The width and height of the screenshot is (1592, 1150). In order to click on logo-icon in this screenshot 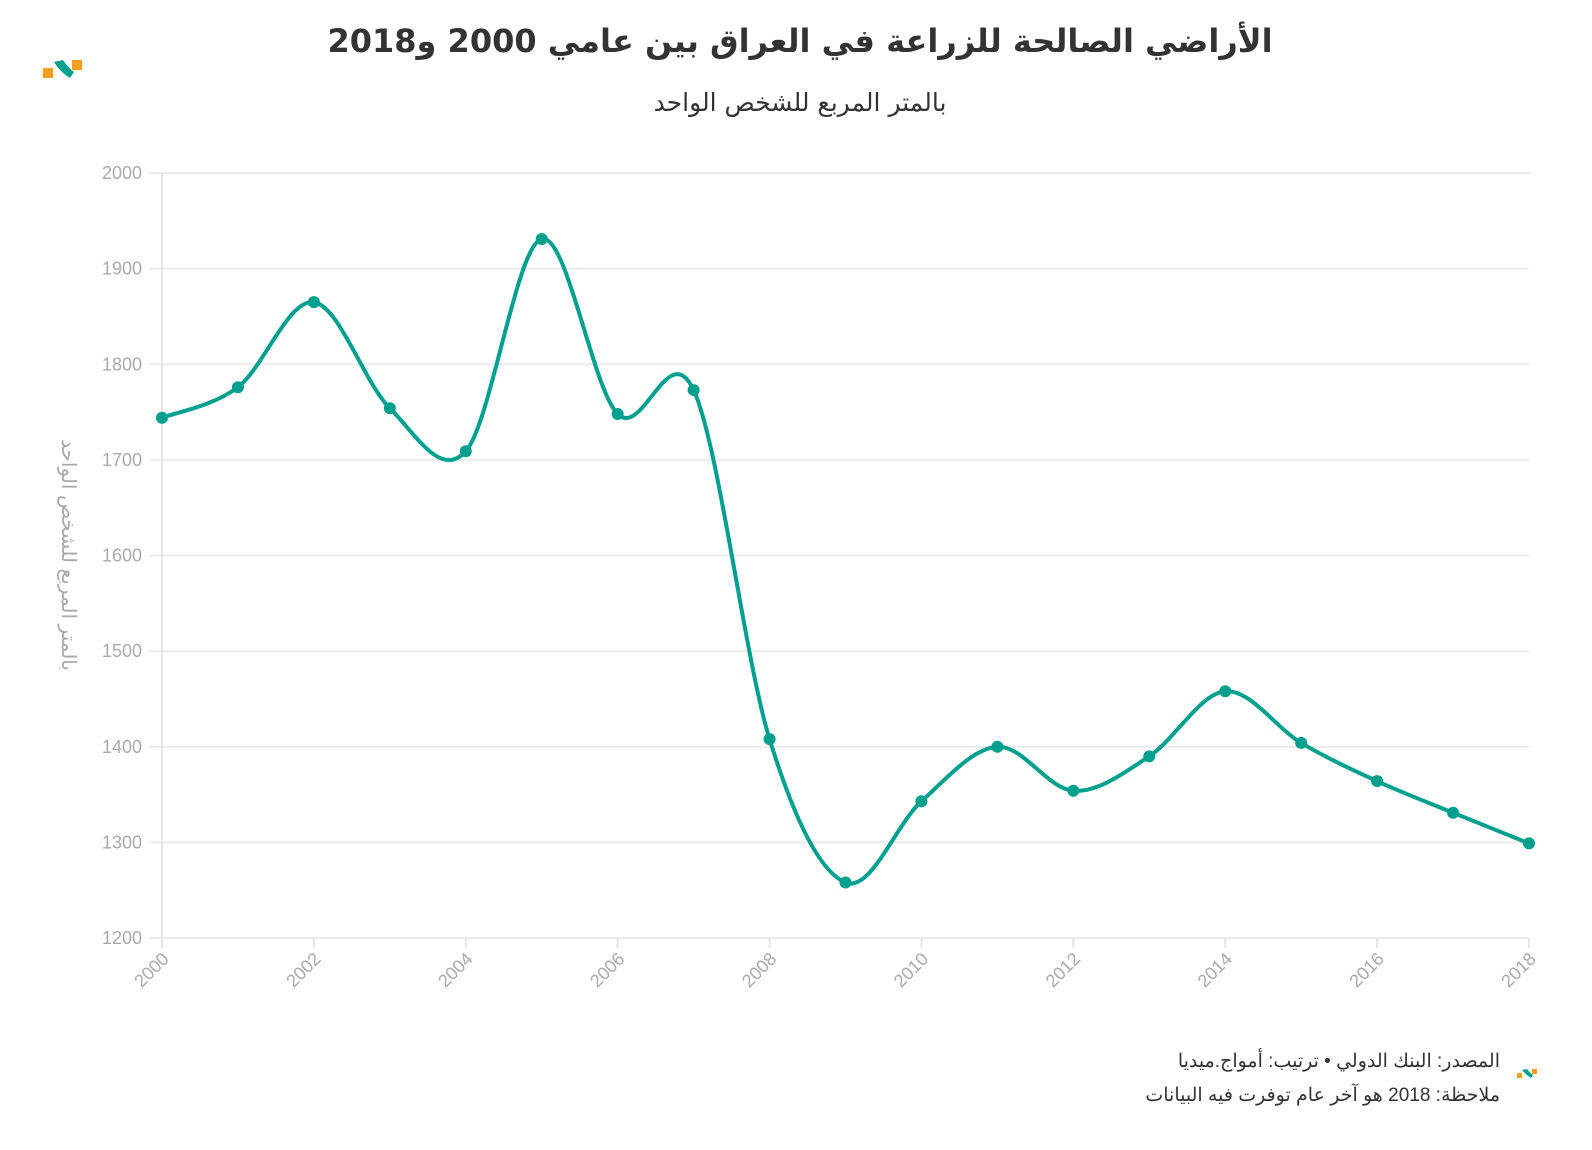, I will do `click(62, 69)`.